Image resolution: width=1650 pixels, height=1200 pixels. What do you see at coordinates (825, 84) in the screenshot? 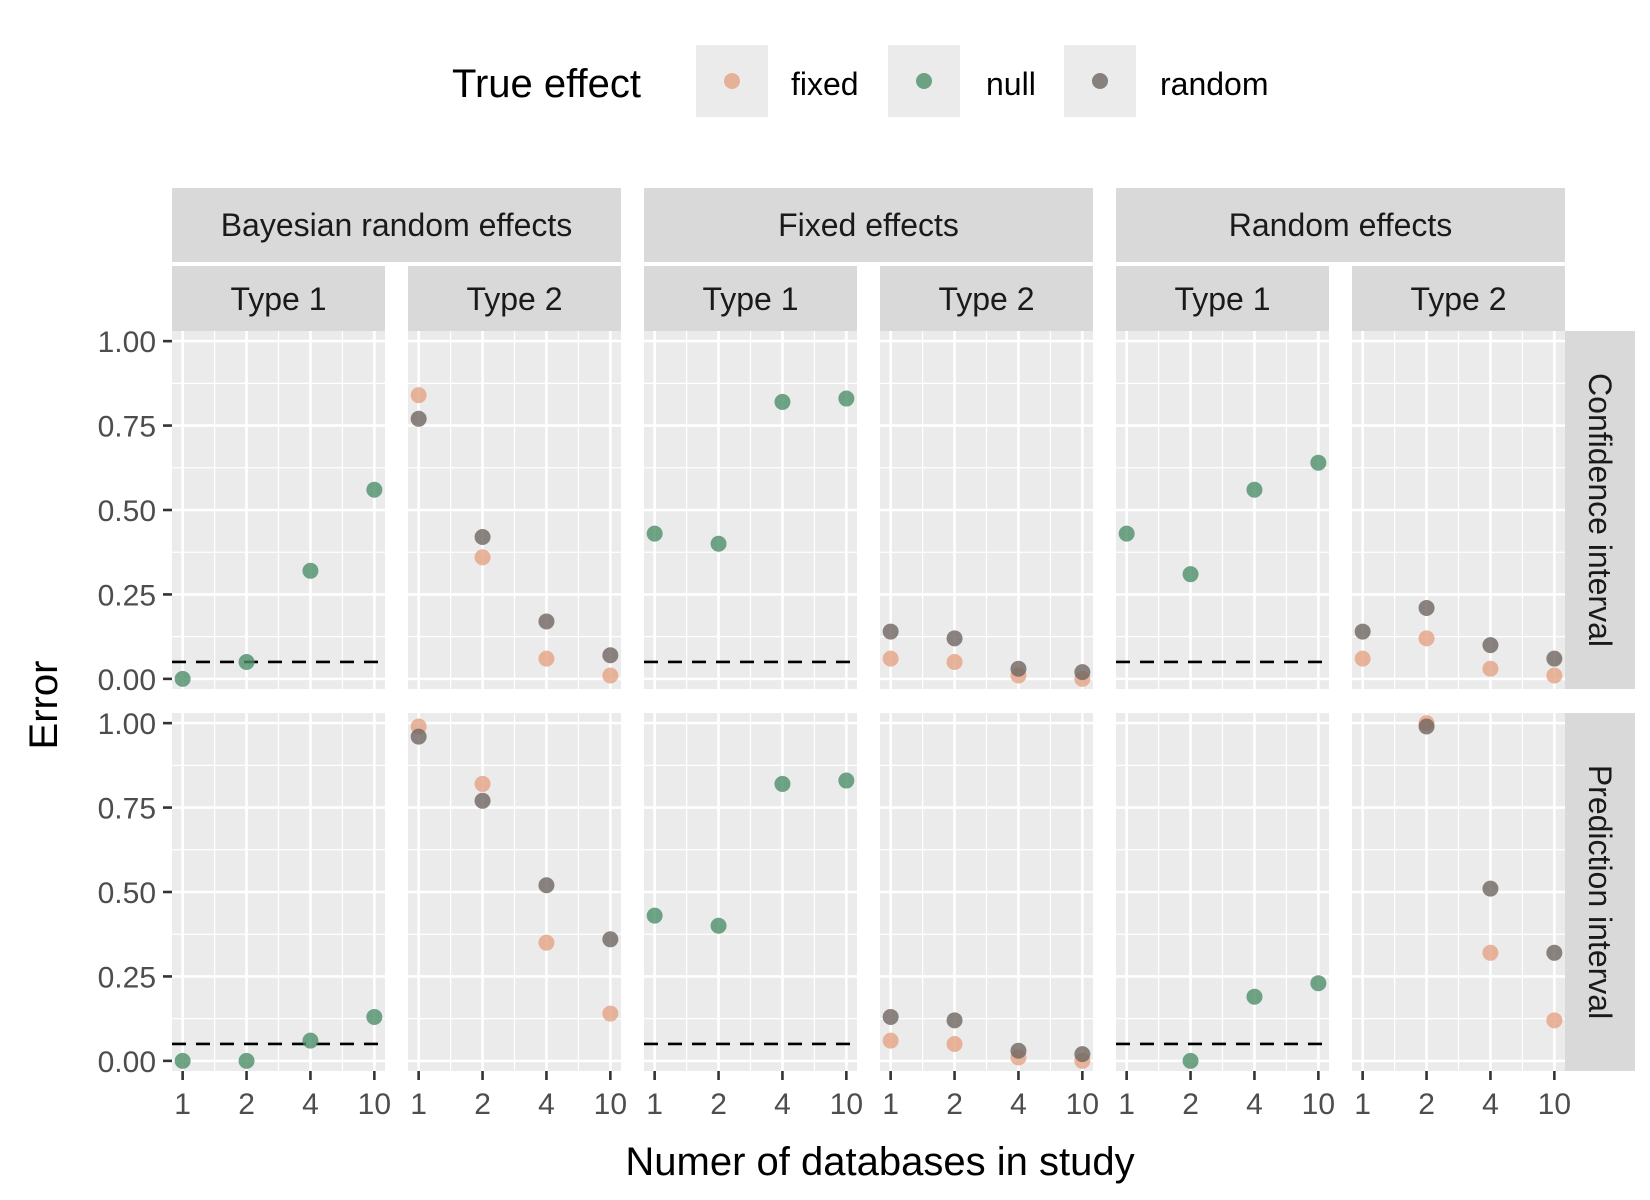
I see `legend-label-fixed: fixed` at bounding box center [825, 84].